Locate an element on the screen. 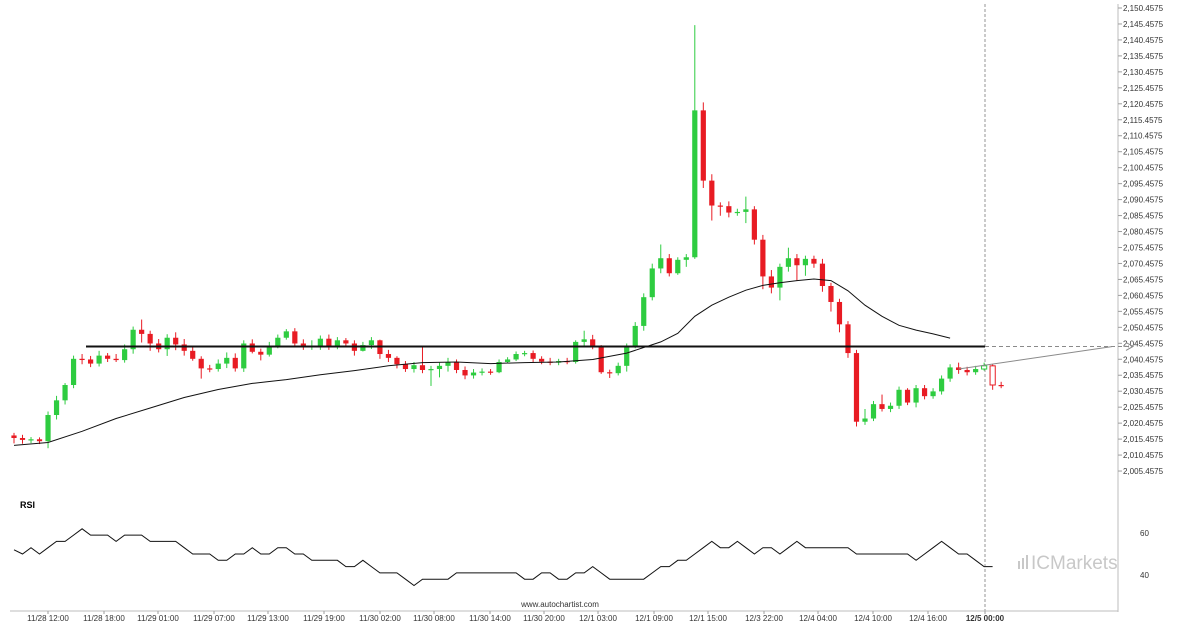 This screenshot has width=1200, height=635. price-tick-label: 2,140.4575 is located at coordinates (1143, 40).